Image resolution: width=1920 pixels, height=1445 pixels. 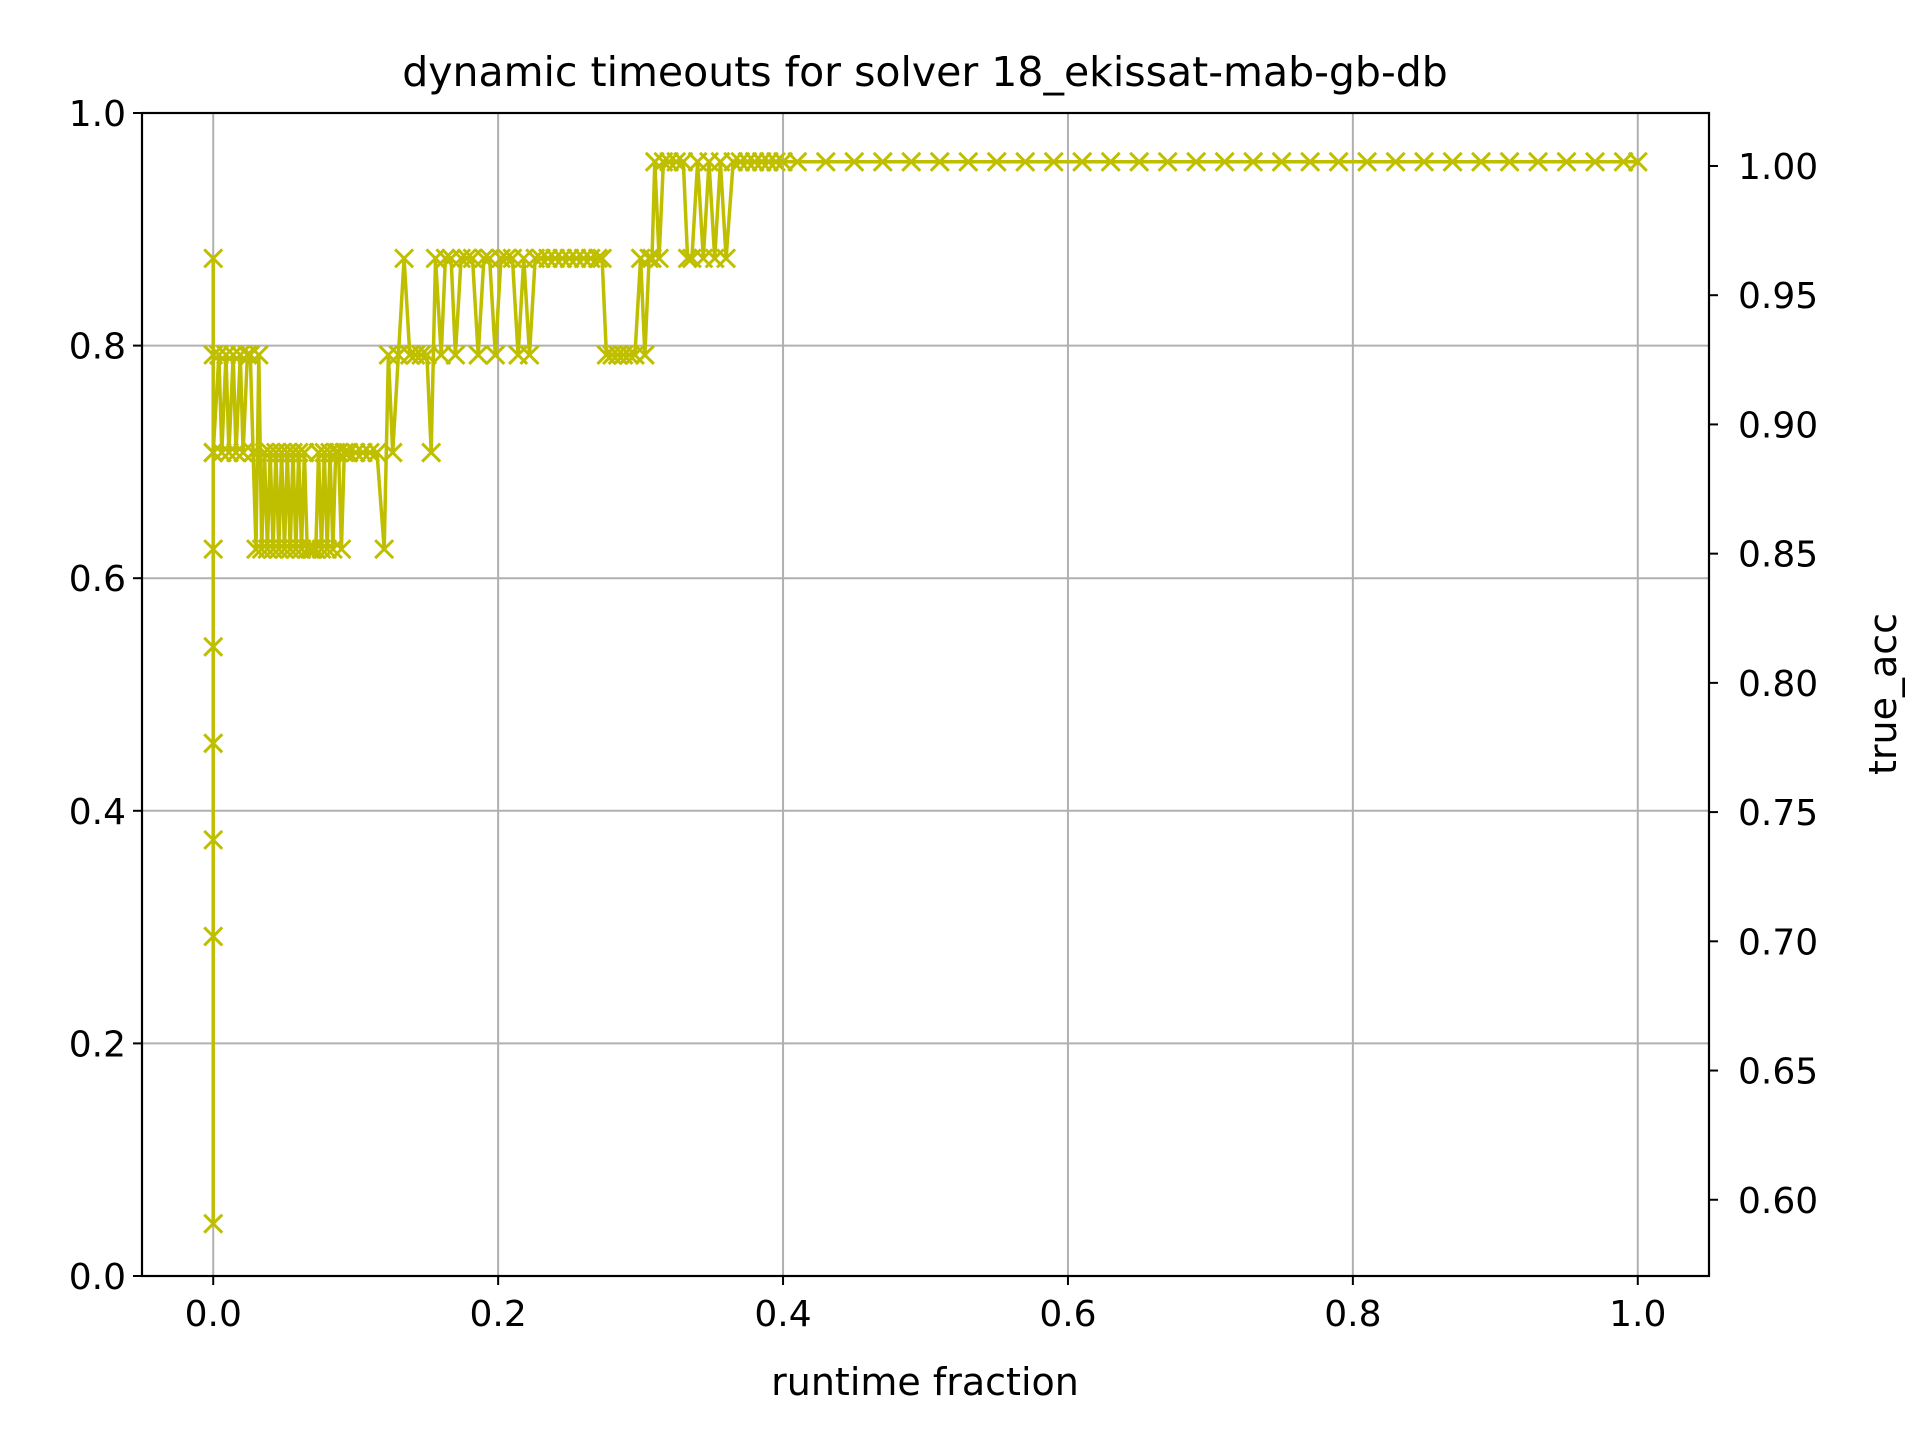 I want to click on y-tick-label: 0.6, so click(x=97, y=579).